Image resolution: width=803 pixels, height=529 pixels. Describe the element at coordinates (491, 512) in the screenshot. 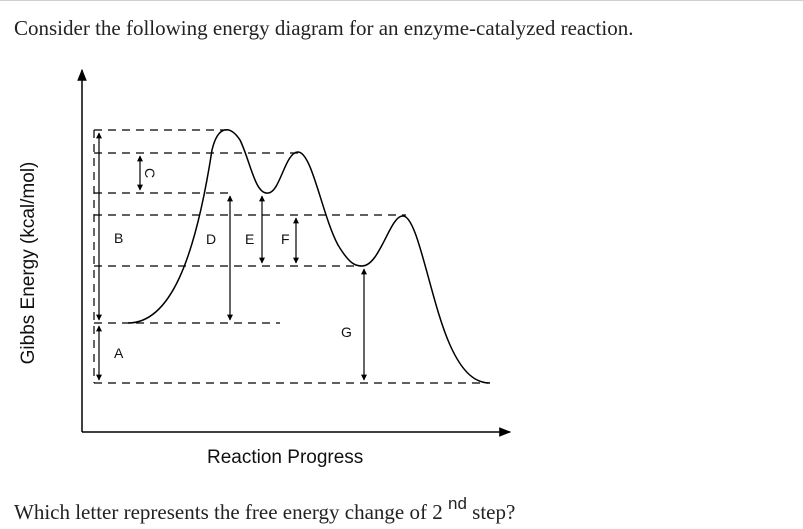

I see `prompt-suffix: step?` at that location.